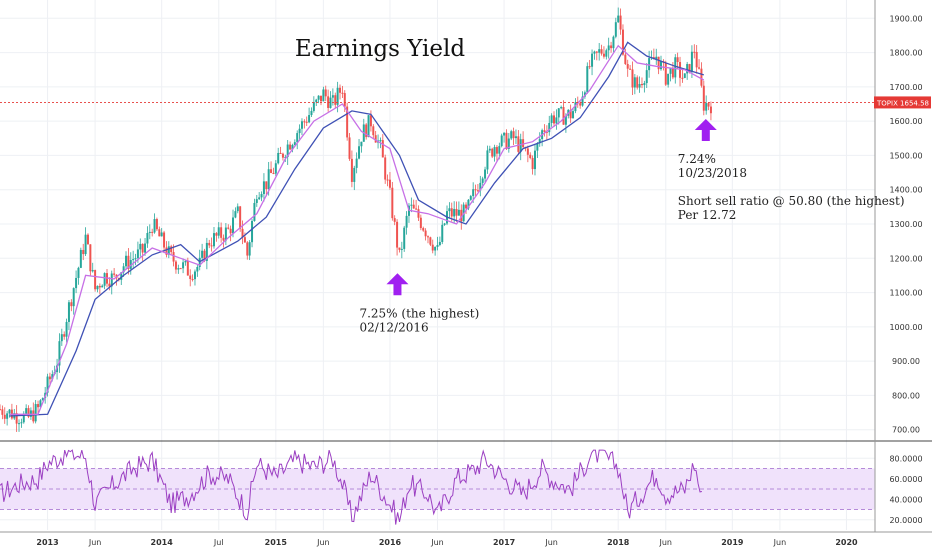 This screenshot has width=932, height=550. Describe the element at coordinates (390, 542) in the screenshot. I see `x-tick-label: 2016` at that location.